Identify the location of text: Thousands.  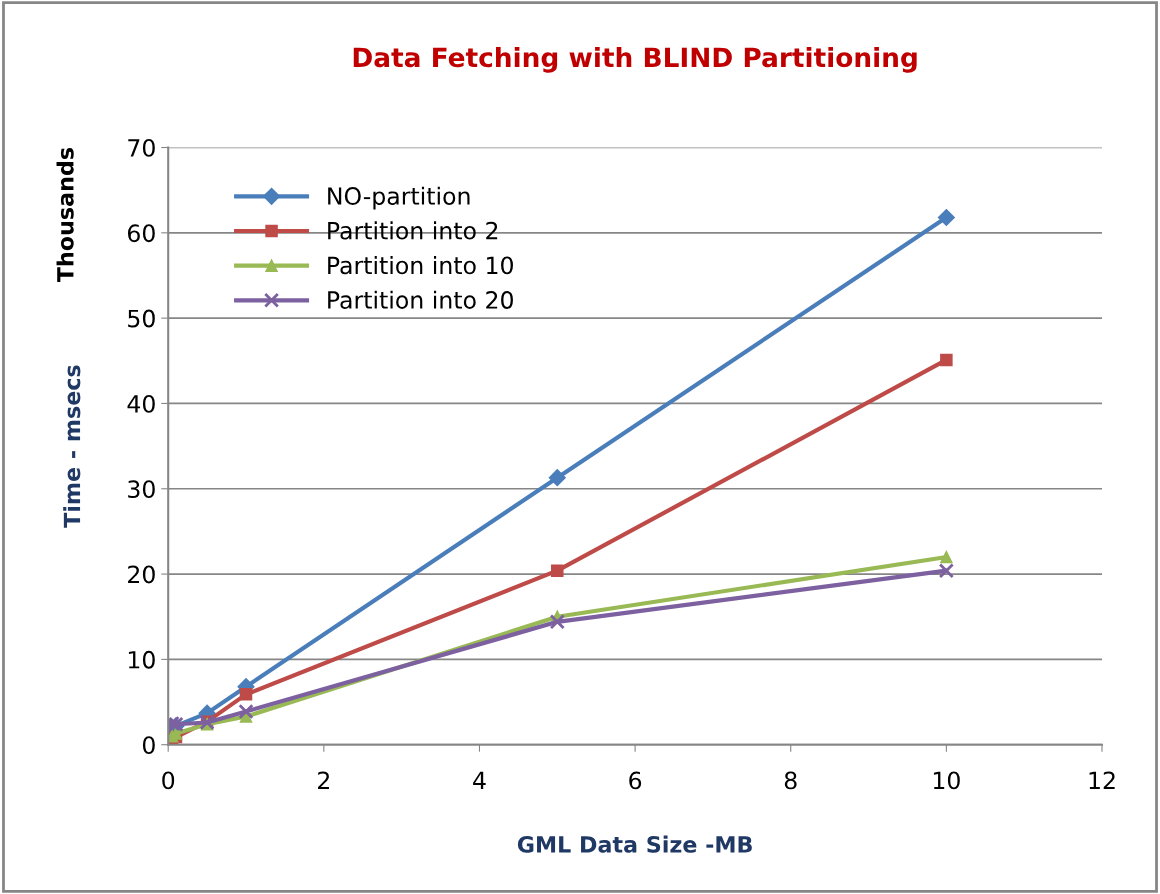
(65, 215).